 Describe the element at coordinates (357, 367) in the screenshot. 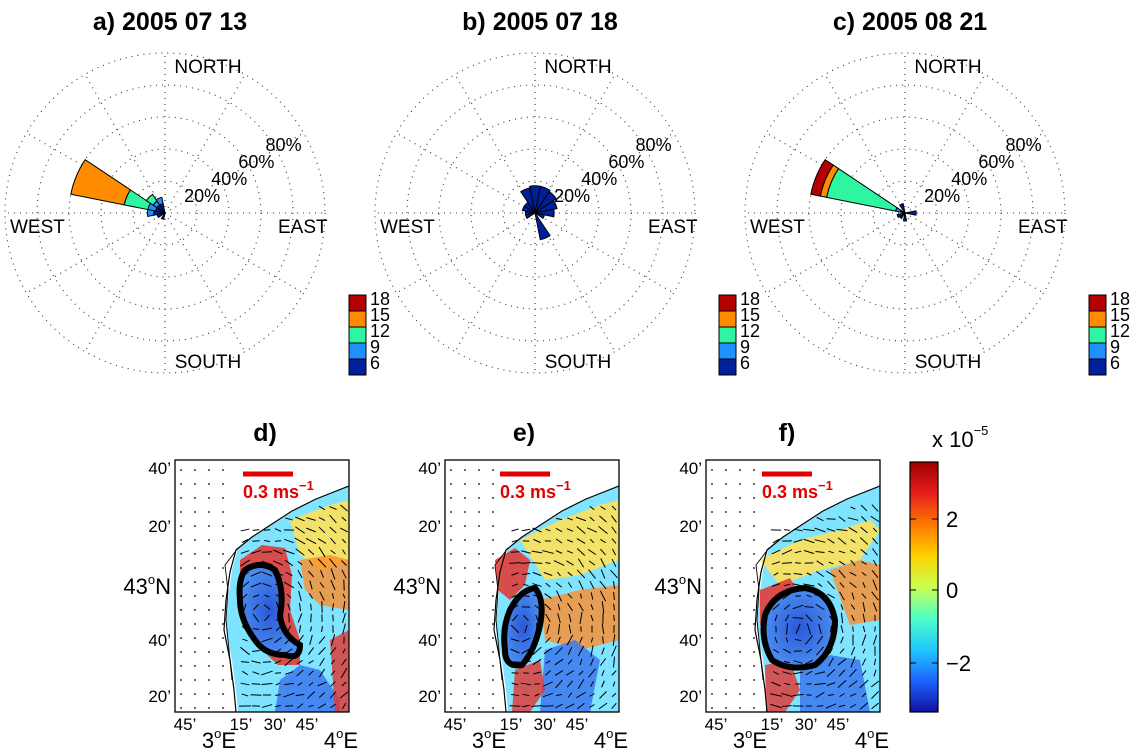

I see `legend-swatch` at that location.